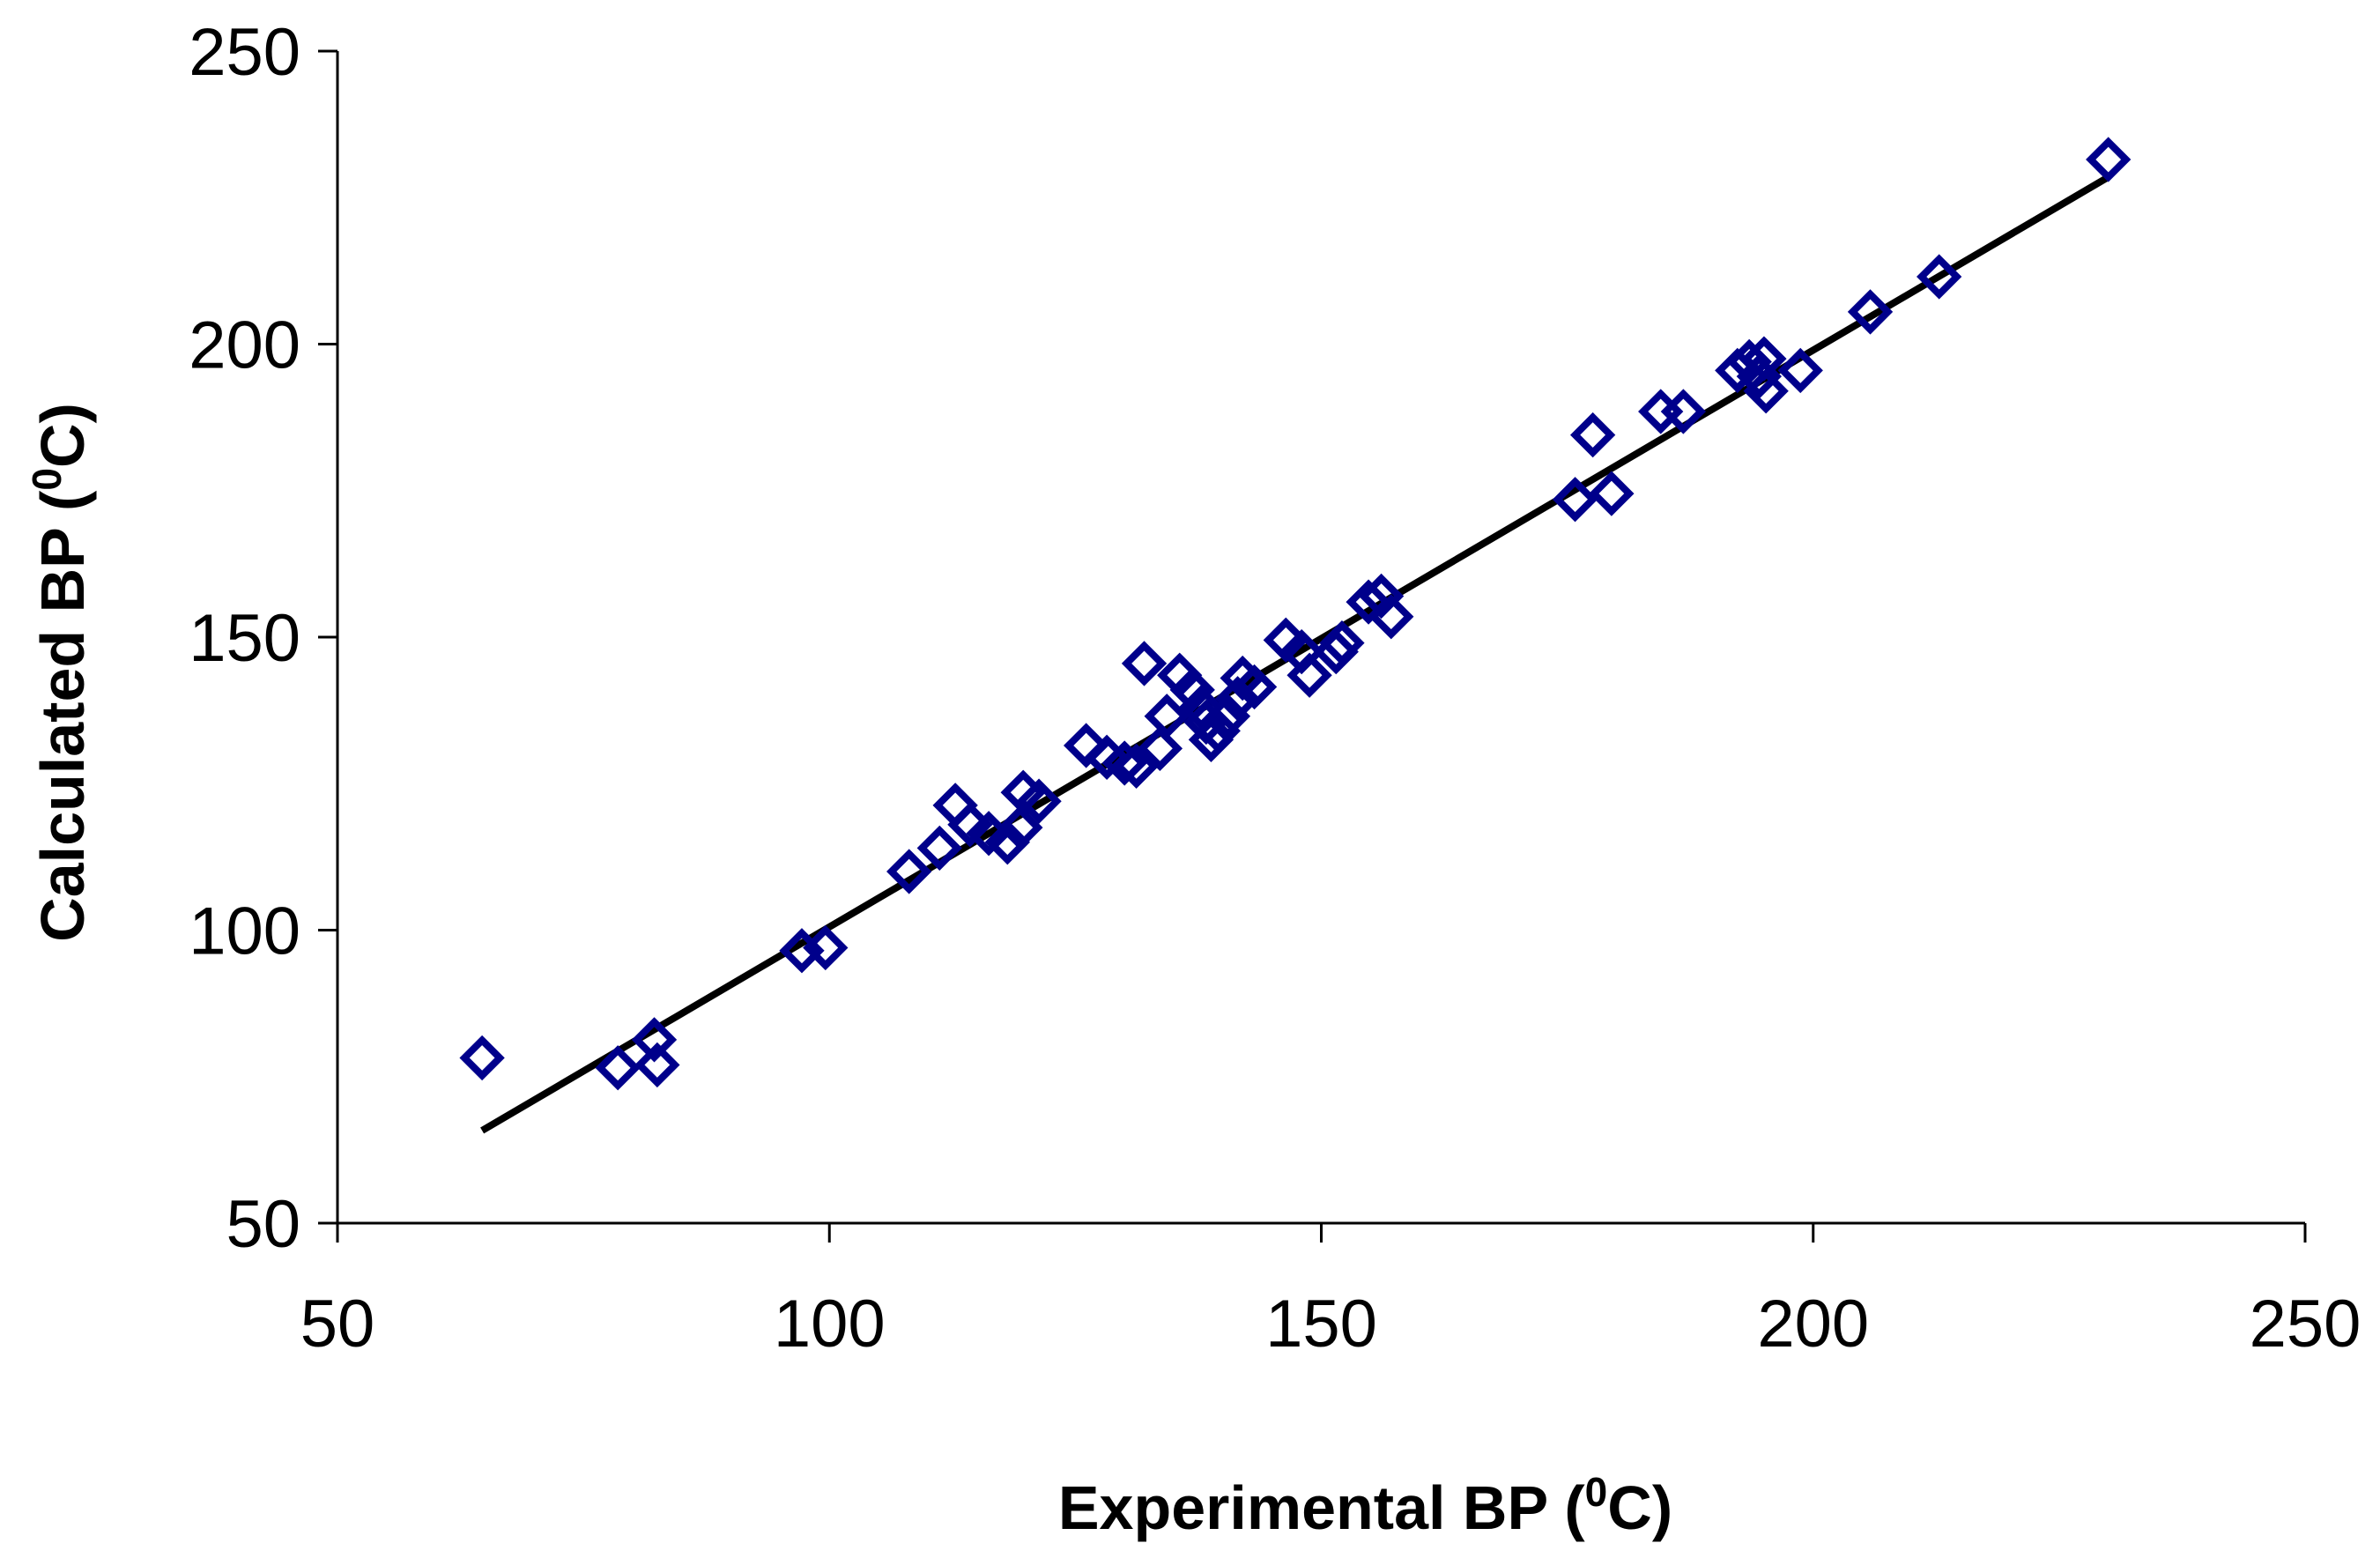  I want to click on y-axis-title-suffix: C), so click(62, 435).